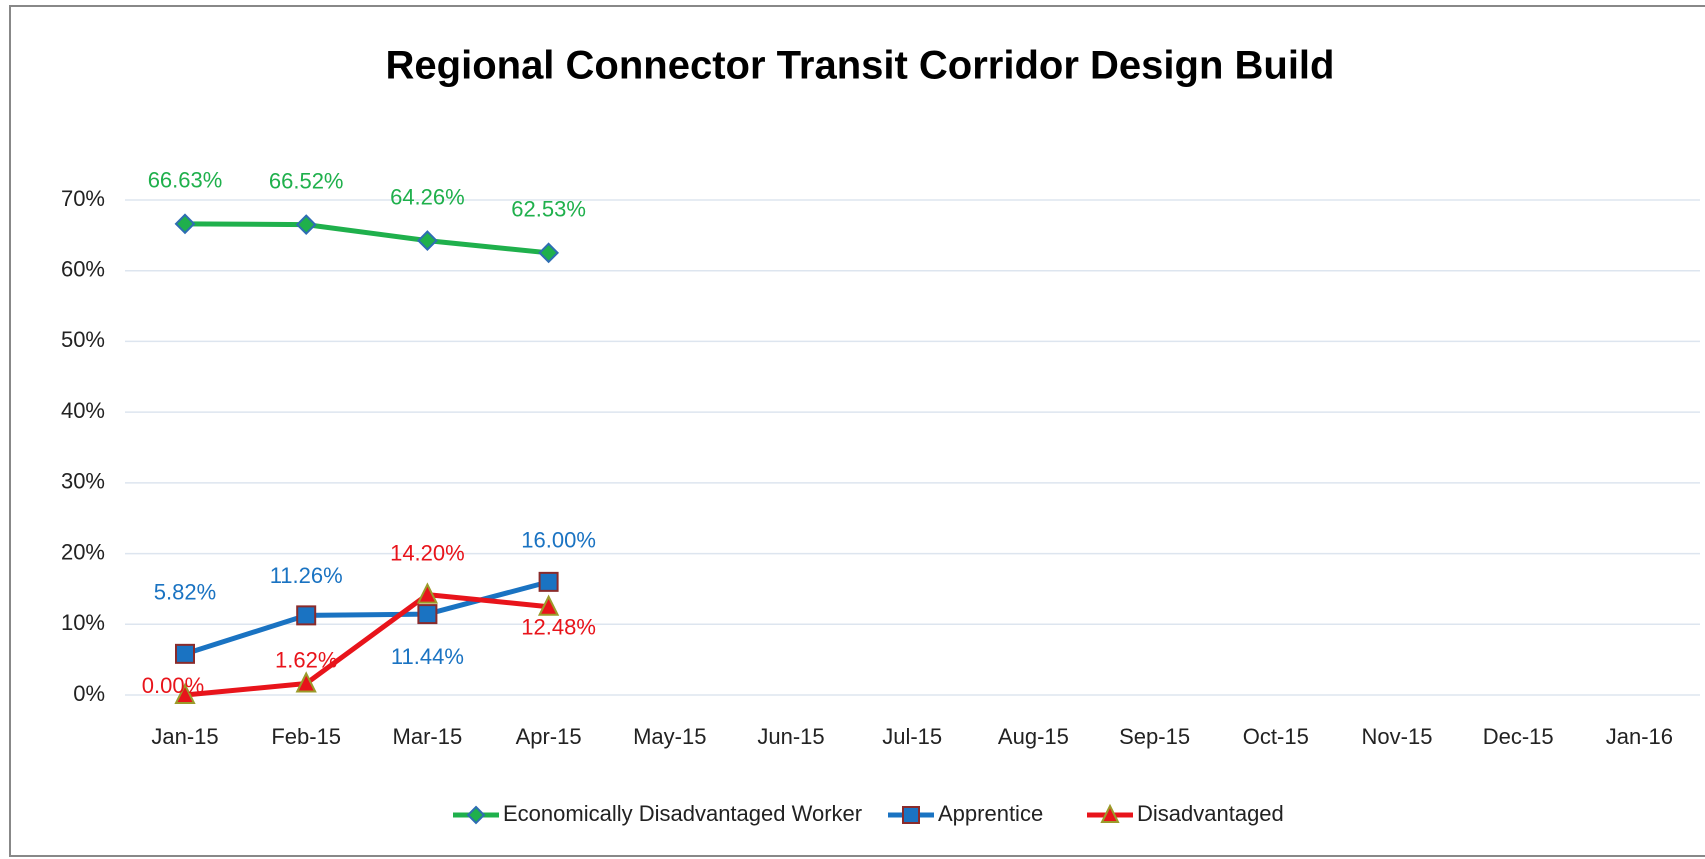  I want to click on y-tick-label: 40%, so click(83, 410).